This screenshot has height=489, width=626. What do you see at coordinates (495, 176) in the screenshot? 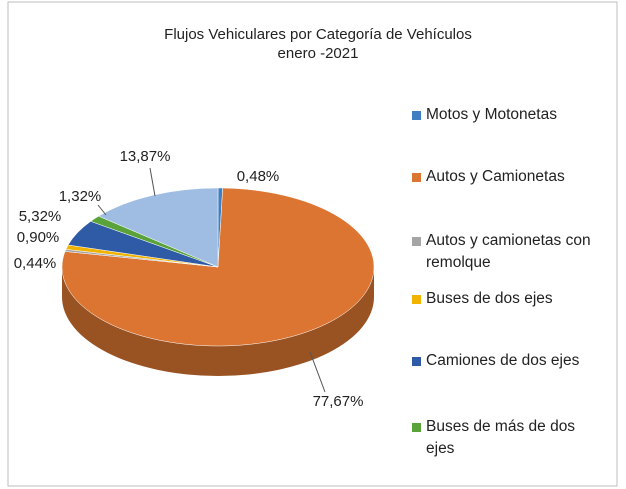
I see `legend-label: Autos y Camionetas` at bounding box center [495, 176].